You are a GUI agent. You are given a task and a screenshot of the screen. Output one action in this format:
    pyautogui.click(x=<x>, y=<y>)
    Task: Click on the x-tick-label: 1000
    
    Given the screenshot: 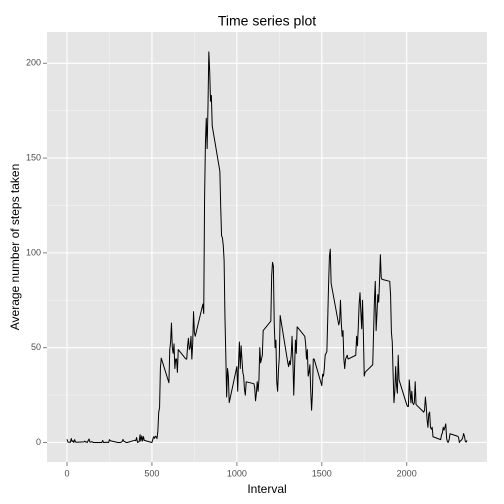 What is the action you would take?
    pyautogui.click(x=237, y=473)
    